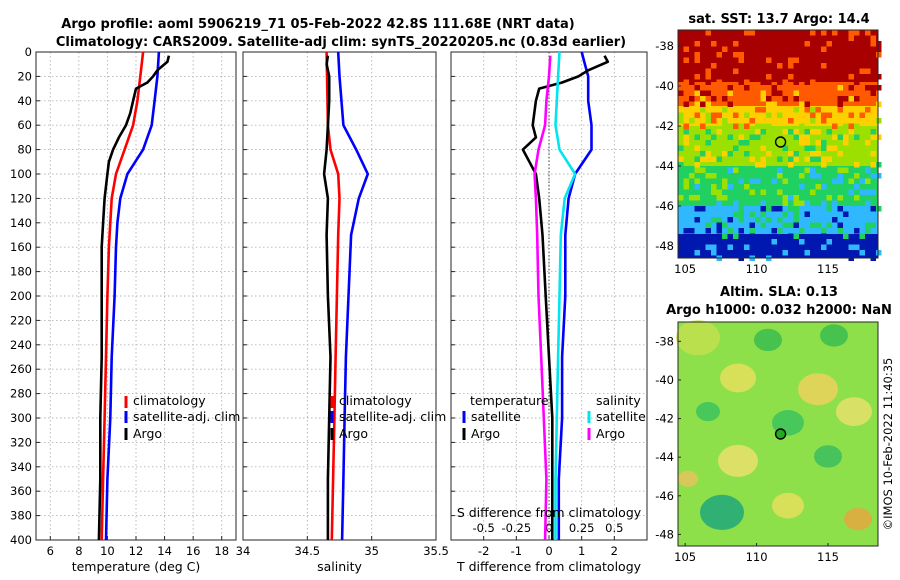 The width and height of the screenshot is (900, 580). What do you see at coordinates (21, 174) in the screenshot?
I see `y-tick-label: 100` at bounding box center [21, 174].